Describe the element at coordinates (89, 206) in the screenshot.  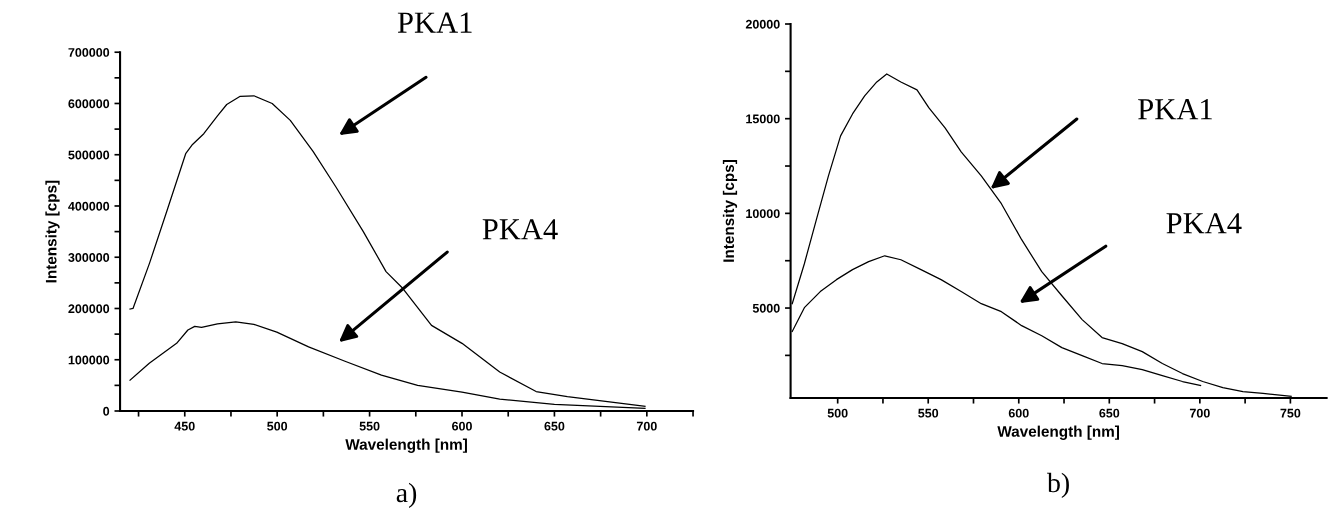
I see `y-tick-label: 400000` at that location.